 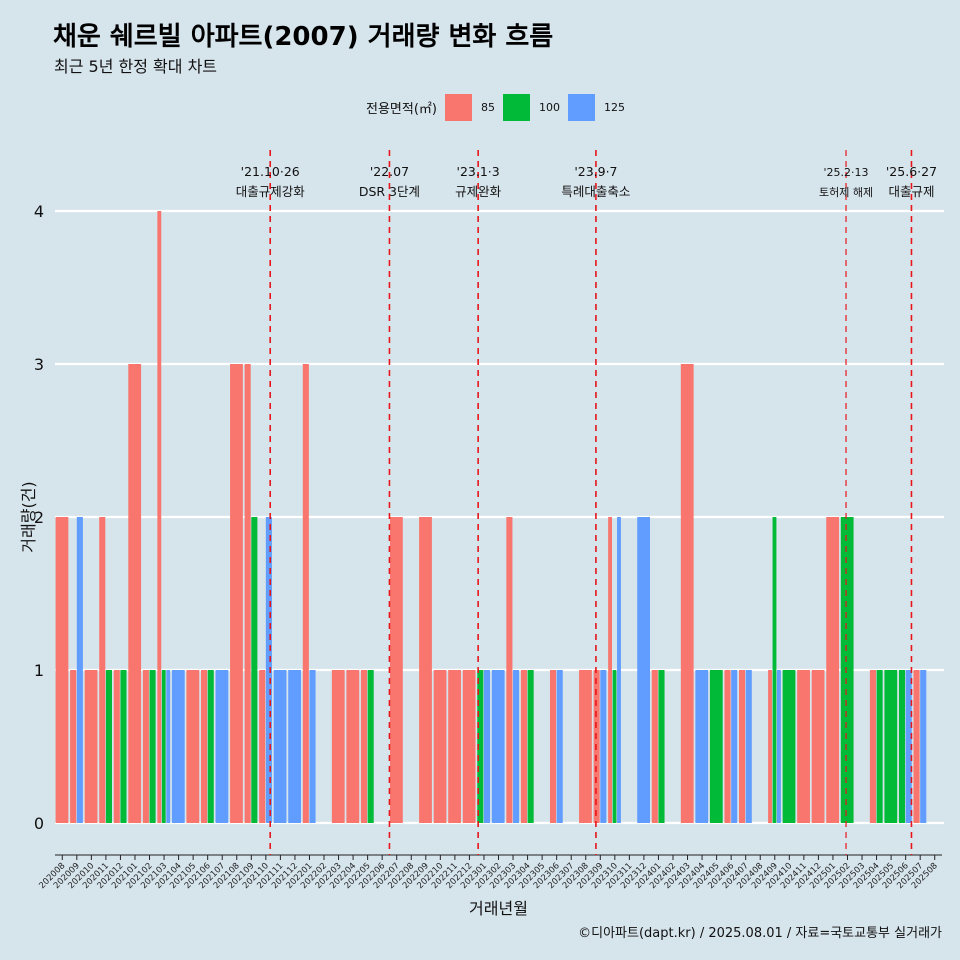 I want to click on y-tick-label-4: 4, so click(x=39, y=211).